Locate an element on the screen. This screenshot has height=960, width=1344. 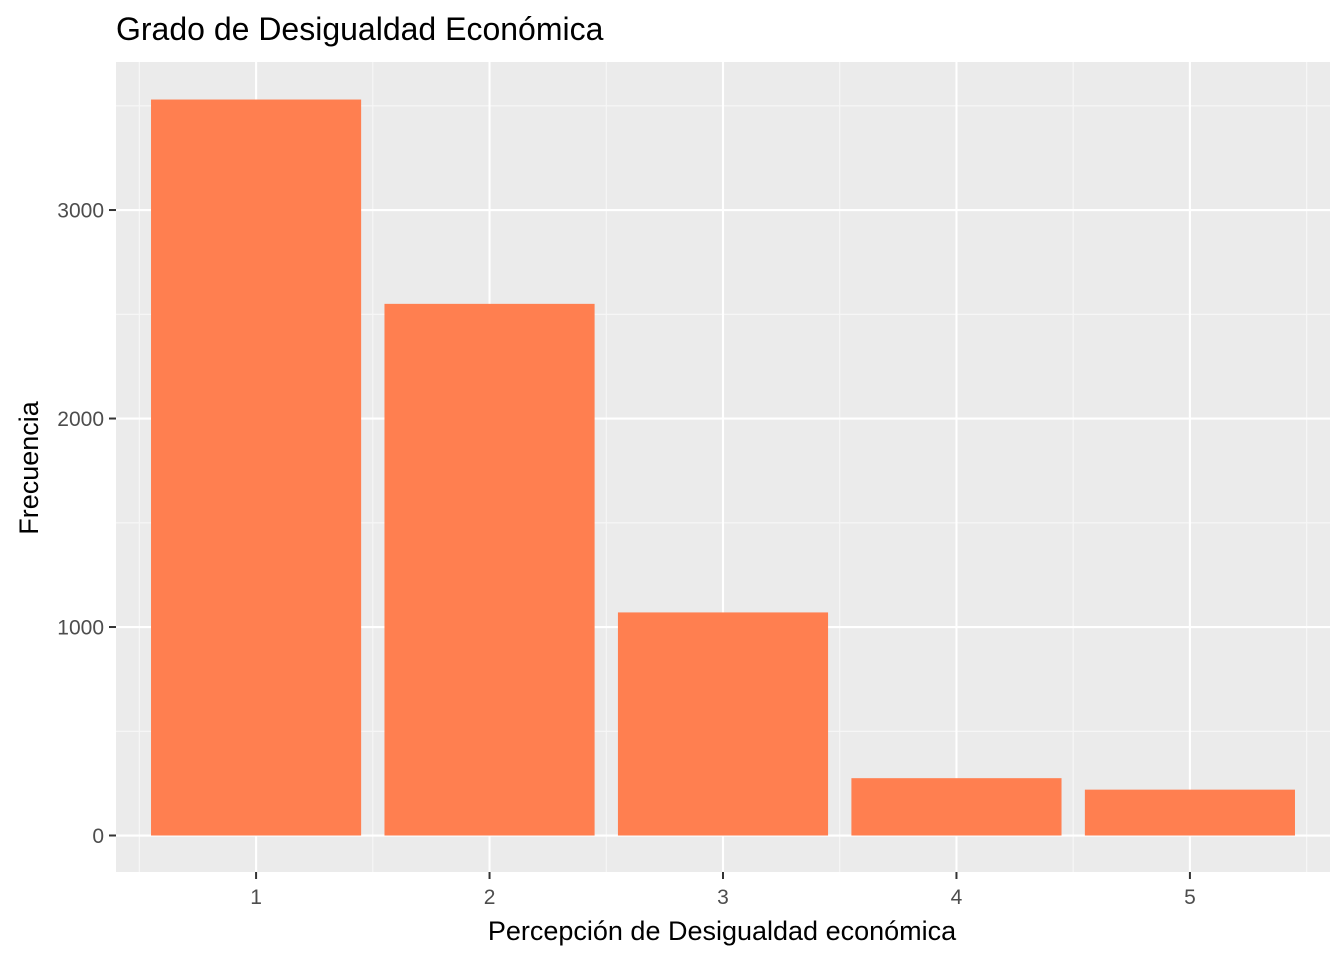
chart-title: Grado de Desigualdad Económica is located at coordinates (360, 29).